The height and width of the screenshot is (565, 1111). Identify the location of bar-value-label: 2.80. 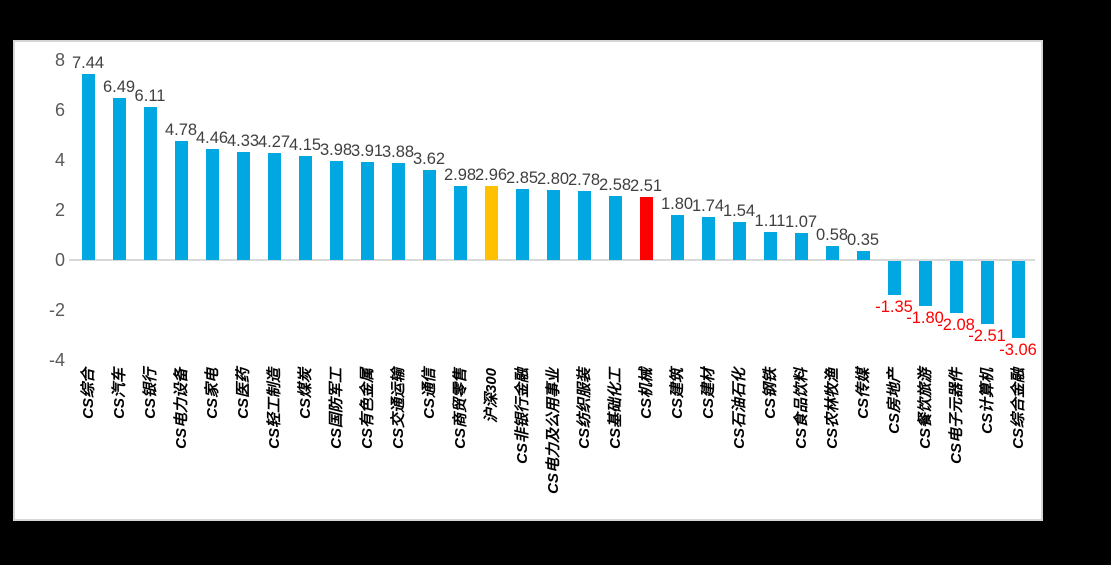
(553, 179).